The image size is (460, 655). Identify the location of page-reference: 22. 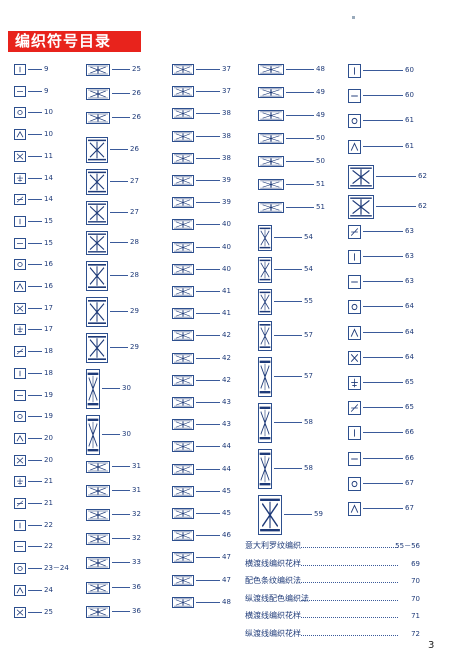
(48, 546).